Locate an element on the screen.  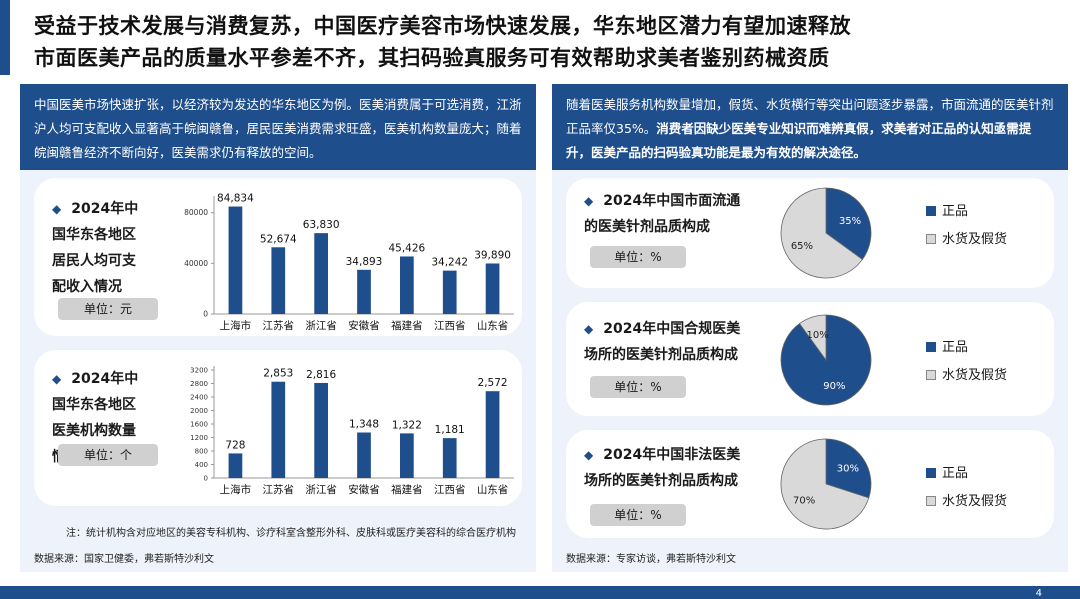
pie-chart-compliant: 90% 10% is located at coordinates (826, 360).